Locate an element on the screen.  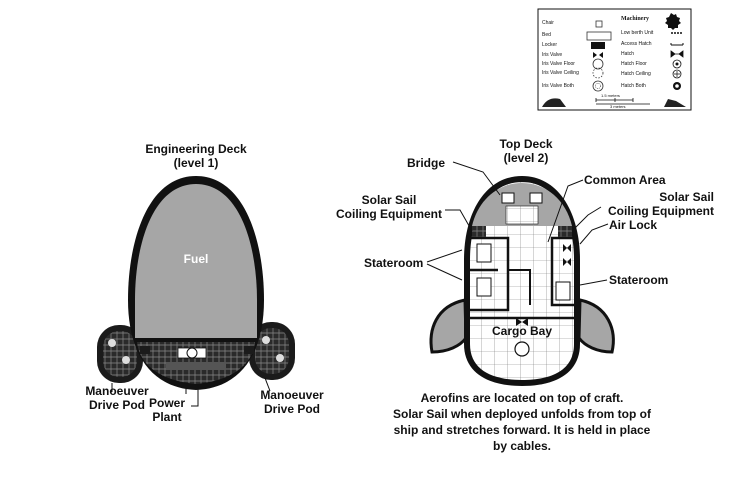
top-deck-title: Top Deck (level 2) is located at coordinates (526, 151).